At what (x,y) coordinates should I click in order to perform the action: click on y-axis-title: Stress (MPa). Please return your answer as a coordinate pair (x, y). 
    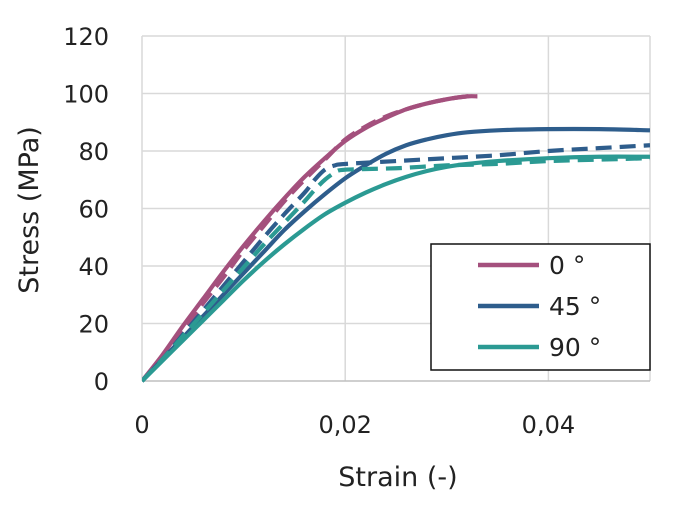
    Looking at the image, I should click on (29, 210).